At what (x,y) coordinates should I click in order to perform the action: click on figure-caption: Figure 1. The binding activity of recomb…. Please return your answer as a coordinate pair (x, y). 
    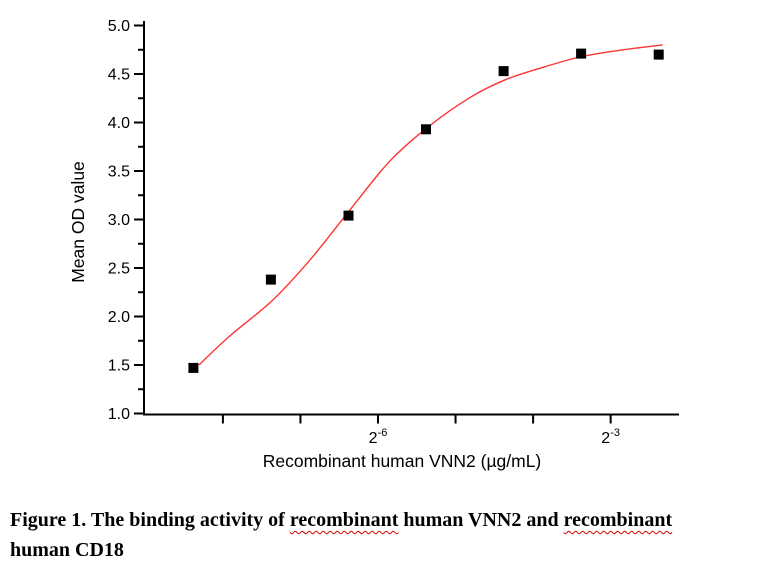
    Looking at the image, I should click on (385, 535).